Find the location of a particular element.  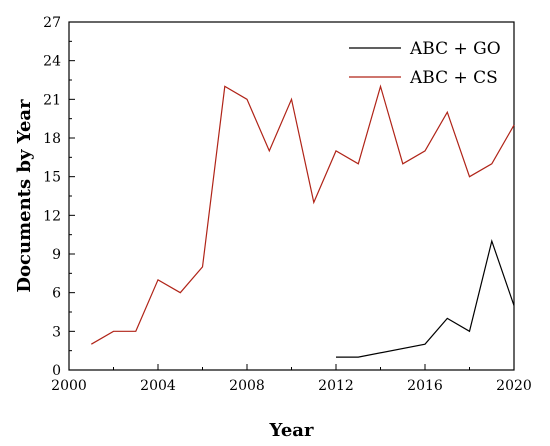

x-tick-label: 2004 is located at coordinates (158, 386).